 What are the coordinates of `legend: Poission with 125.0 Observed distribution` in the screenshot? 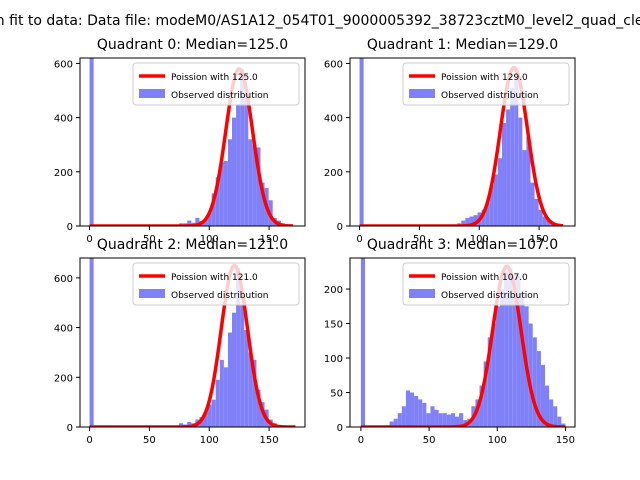 It's located at (216, 84).